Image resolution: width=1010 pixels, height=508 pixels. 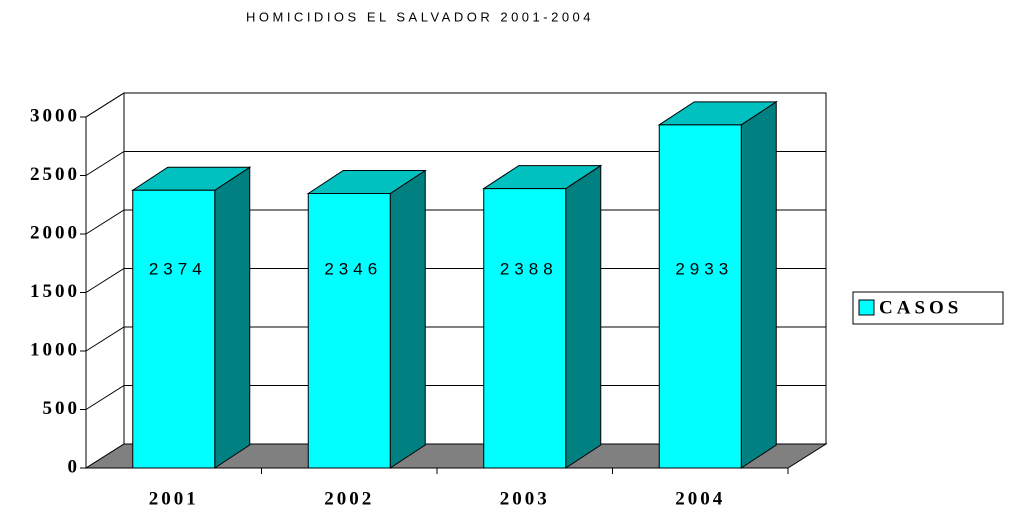 What do you see at coordinates (866, 307) in the screenshot?
I see `legend-swatch` at bounding box center [866, 307].